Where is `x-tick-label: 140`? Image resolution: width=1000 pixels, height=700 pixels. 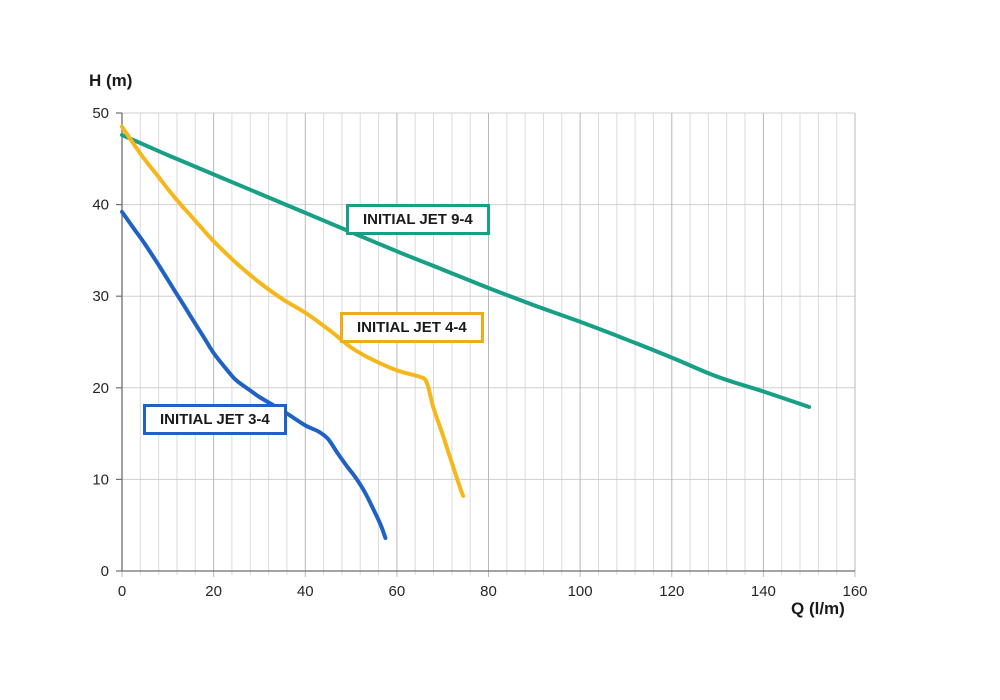 x-tick-label: 140 is located at coordinates (763, 591).